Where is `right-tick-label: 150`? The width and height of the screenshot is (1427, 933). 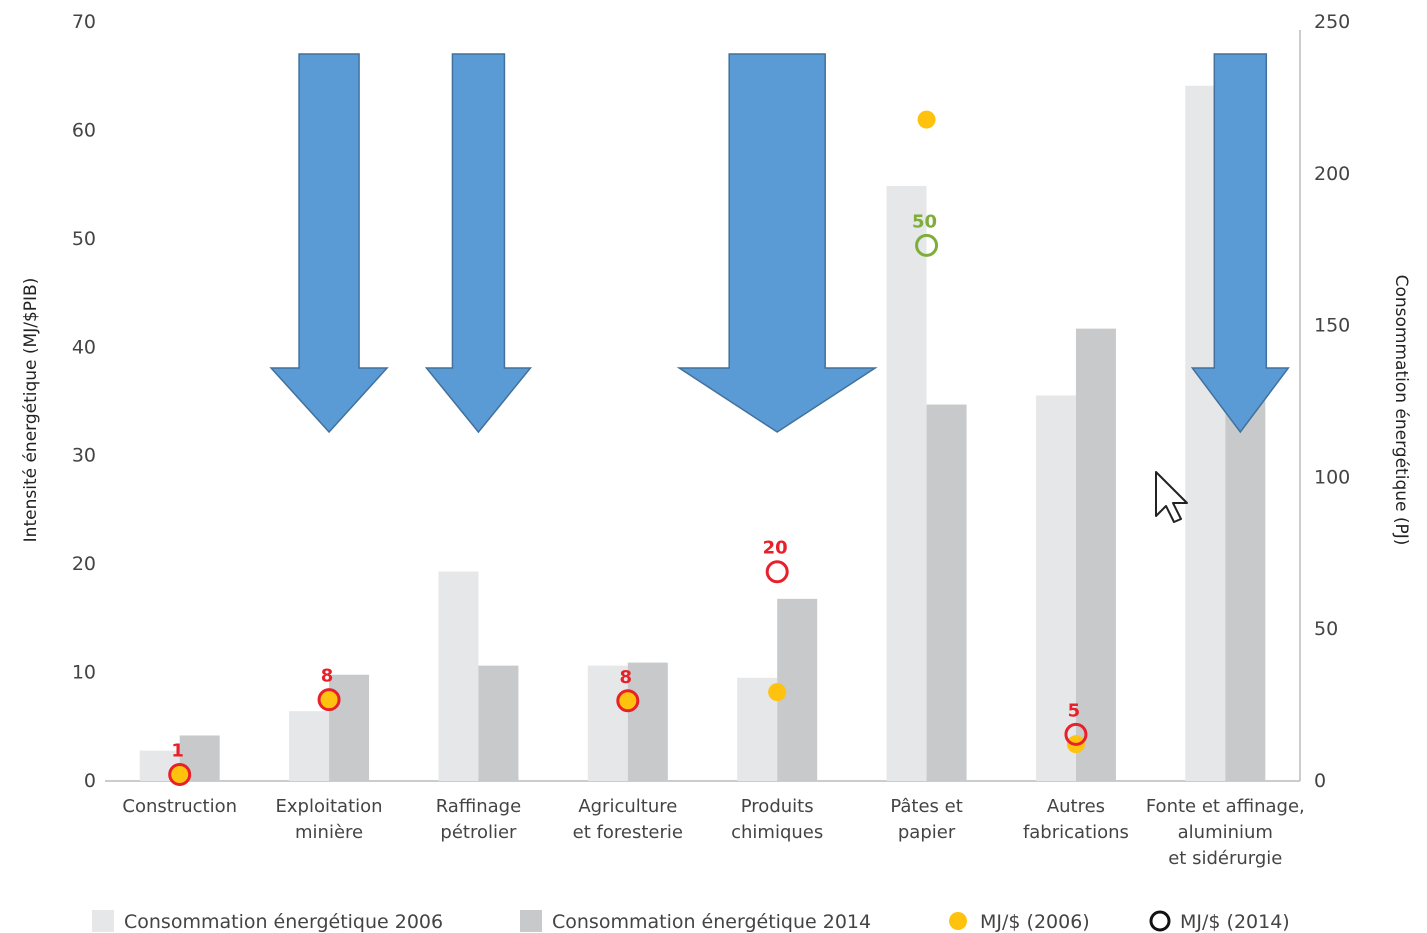 right-tick-label: 150 is located at coordinates (1332, 326).